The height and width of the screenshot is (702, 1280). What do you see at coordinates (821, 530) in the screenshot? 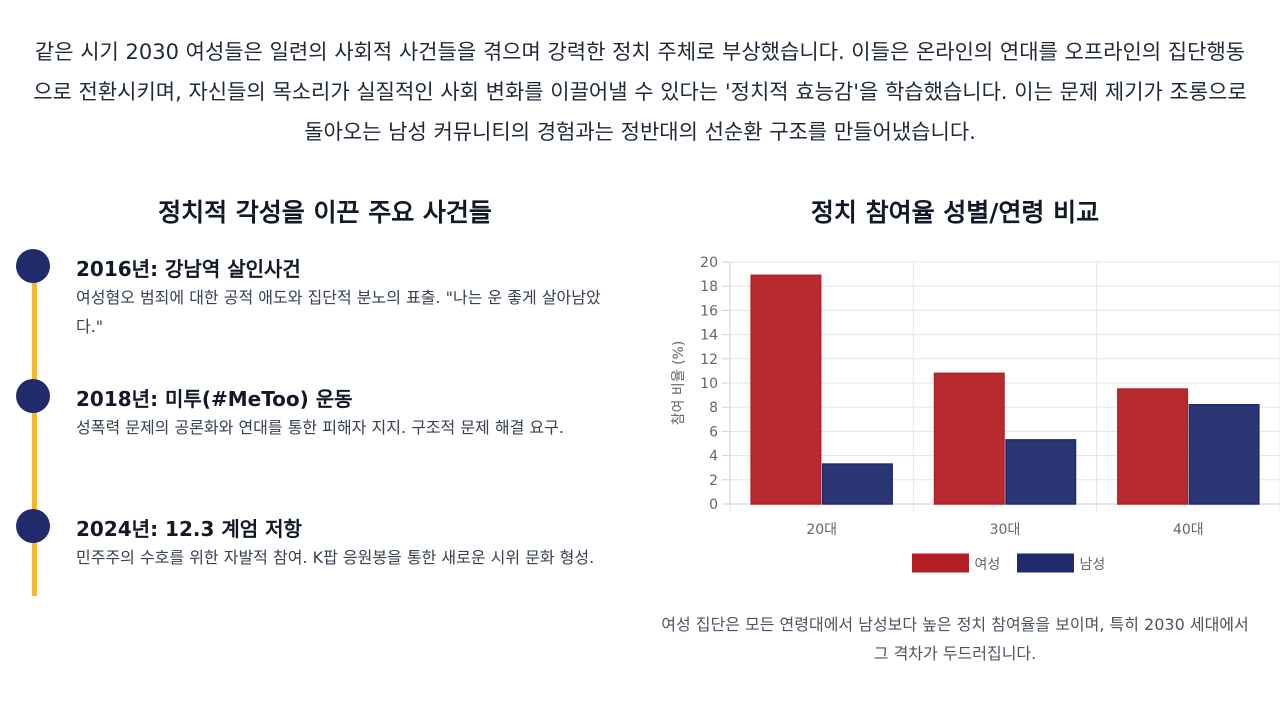
I see `x-tick-label: 20대` at bounding box center [821, 530].